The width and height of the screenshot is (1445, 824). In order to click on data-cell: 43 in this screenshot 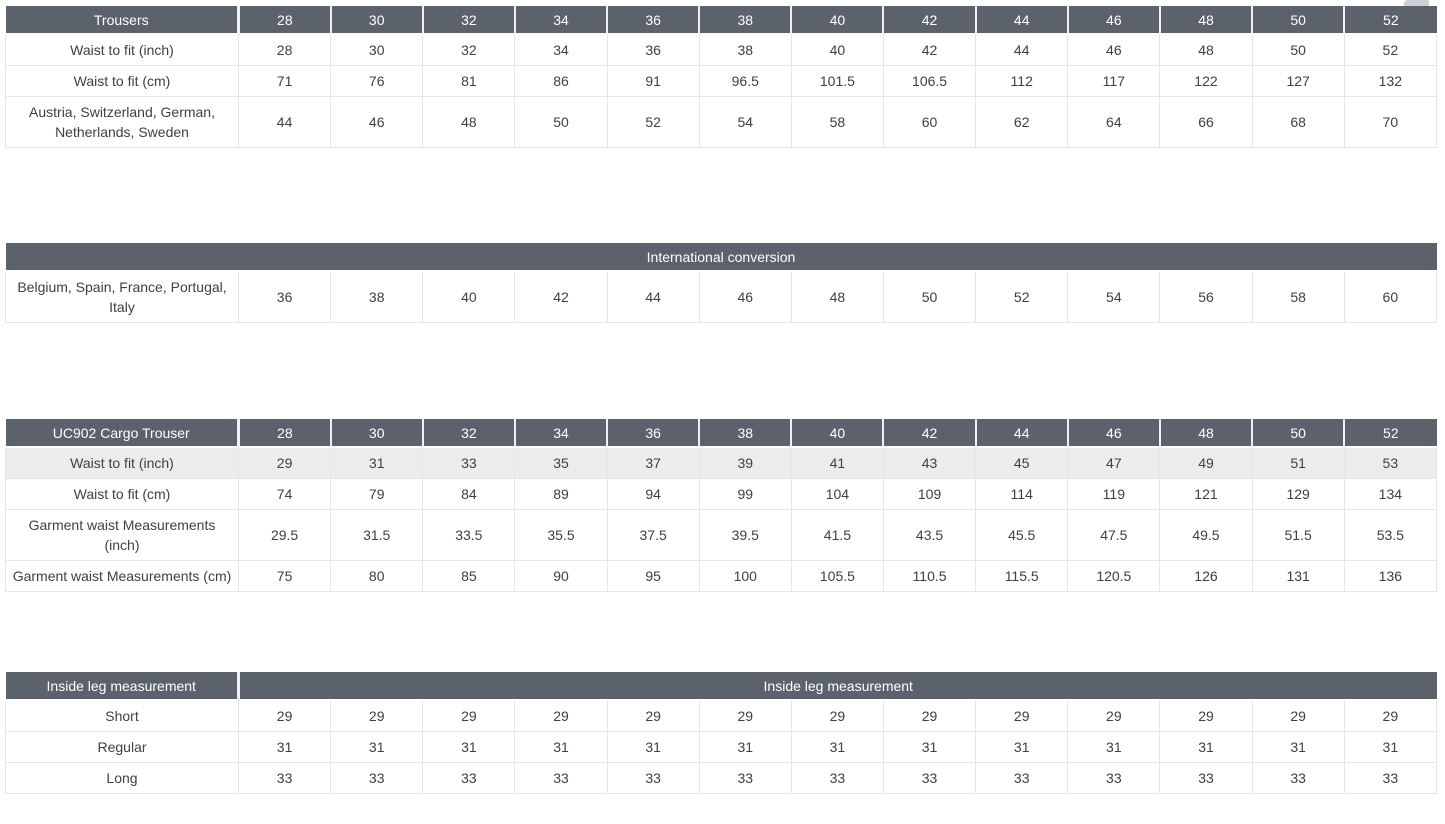, I will do `click(929, 462)`.